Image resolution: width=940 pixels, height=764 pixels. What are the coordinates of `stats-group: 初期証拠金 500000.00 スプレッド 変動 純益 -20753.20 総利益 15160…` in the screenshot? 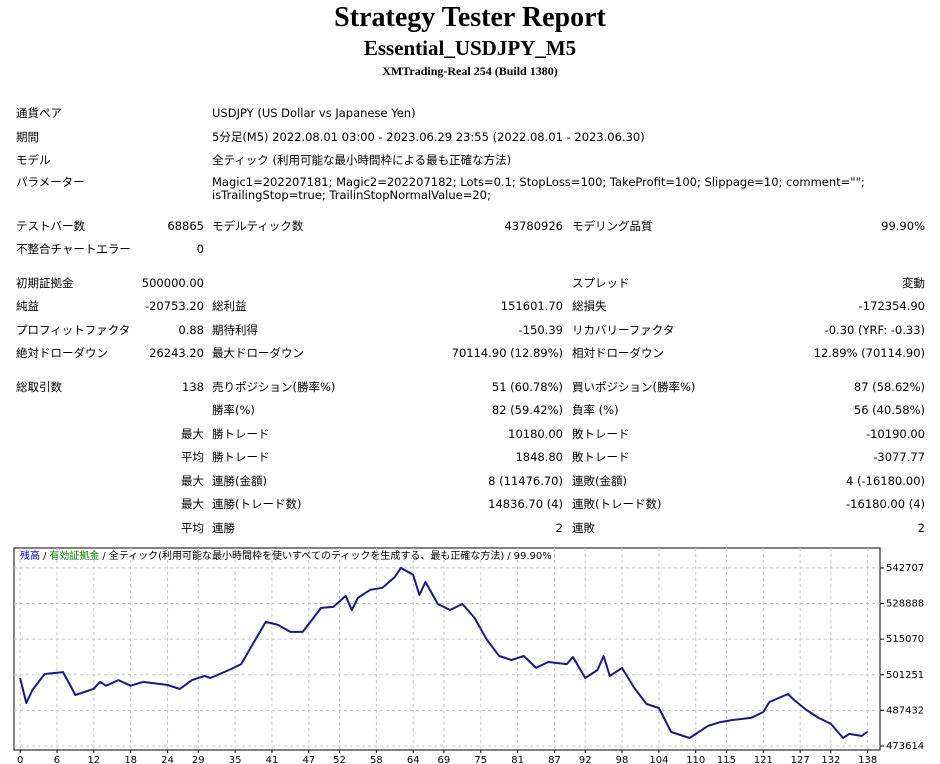 It's located at (470, 319).